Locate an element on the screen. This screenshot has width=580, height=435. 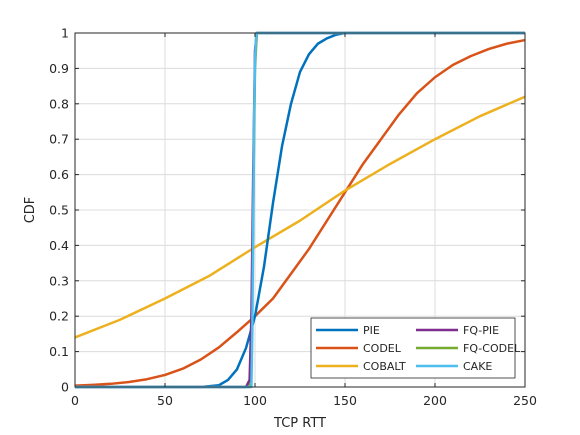
x-tick-label: 200 is located at coordinates (435, 400).